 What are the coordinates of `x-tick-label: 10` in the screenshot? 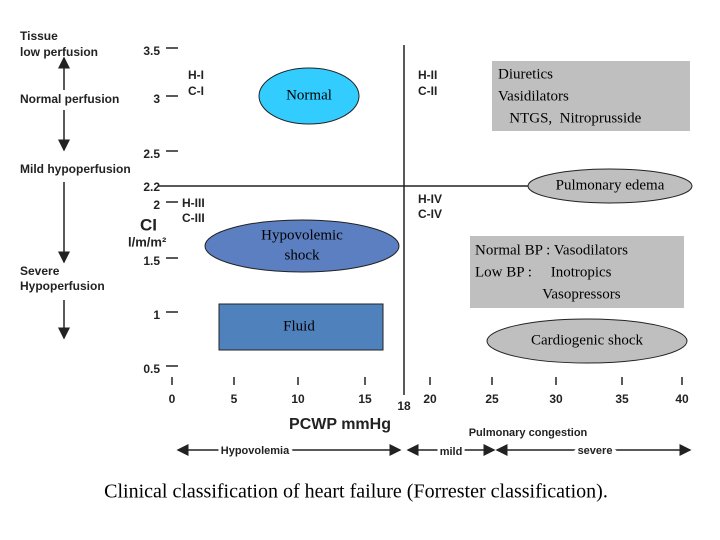 It's located at (298, 399).